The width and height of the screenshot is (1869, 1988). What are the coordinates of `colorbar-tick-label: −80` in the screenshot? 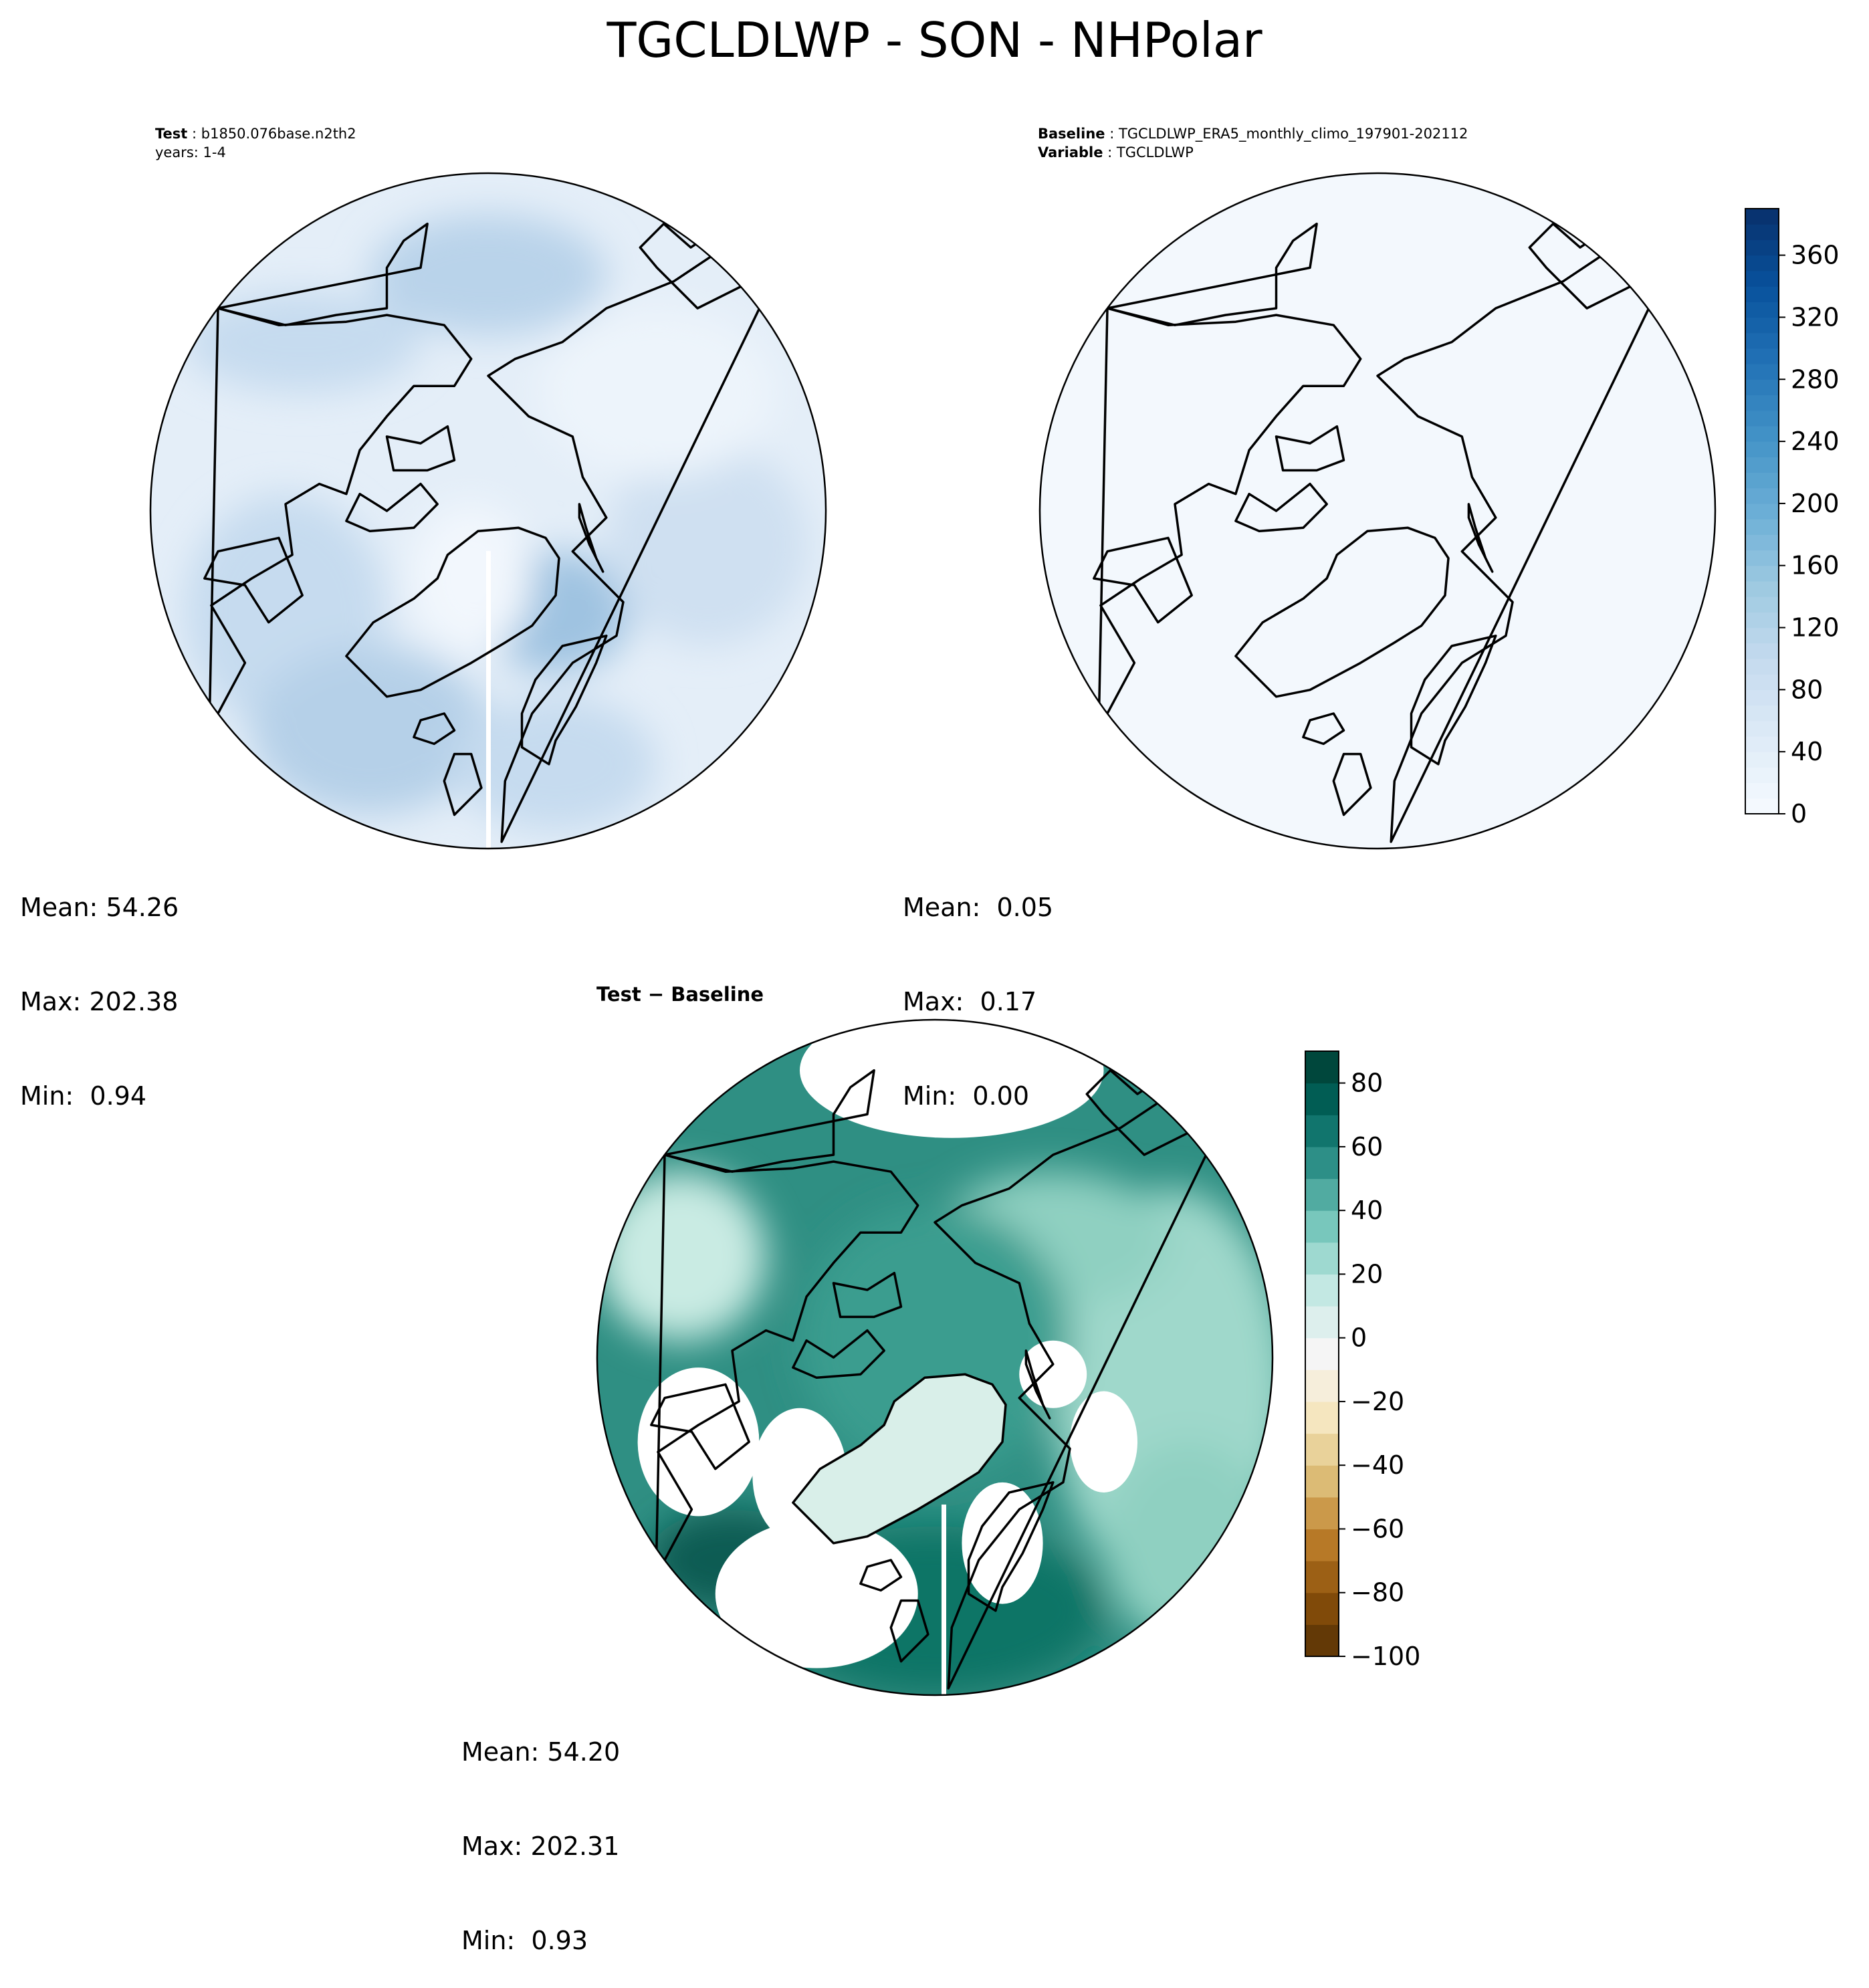 It's located at (1377, 1593).